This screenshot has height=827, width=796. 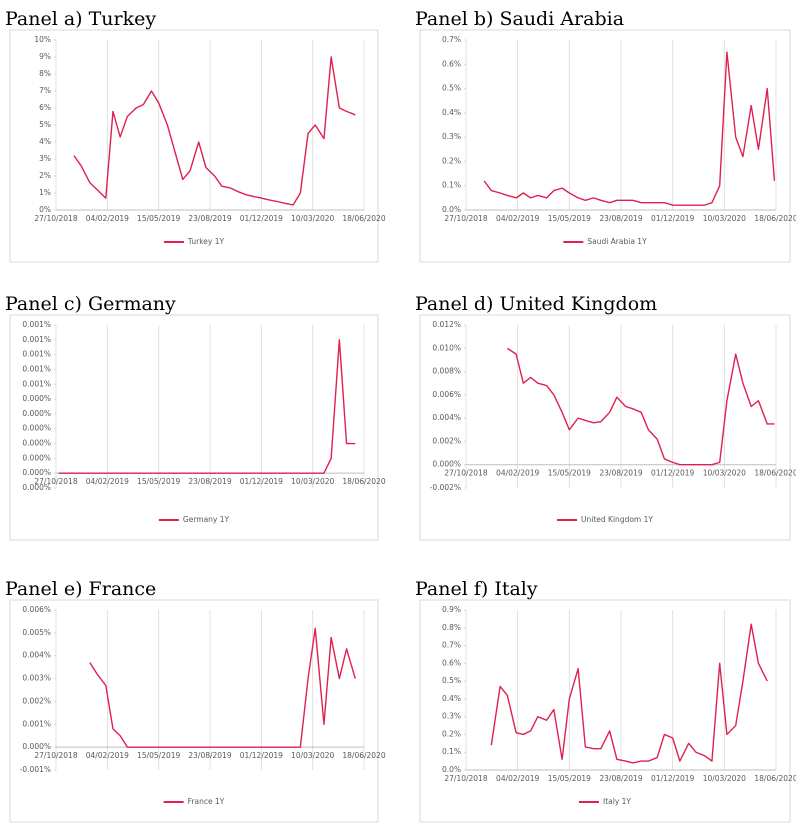 What do you see at coordinates (45, 56) in the screenshot?
I see `y-tick-label: 9%` at bounding box center [45, 56].